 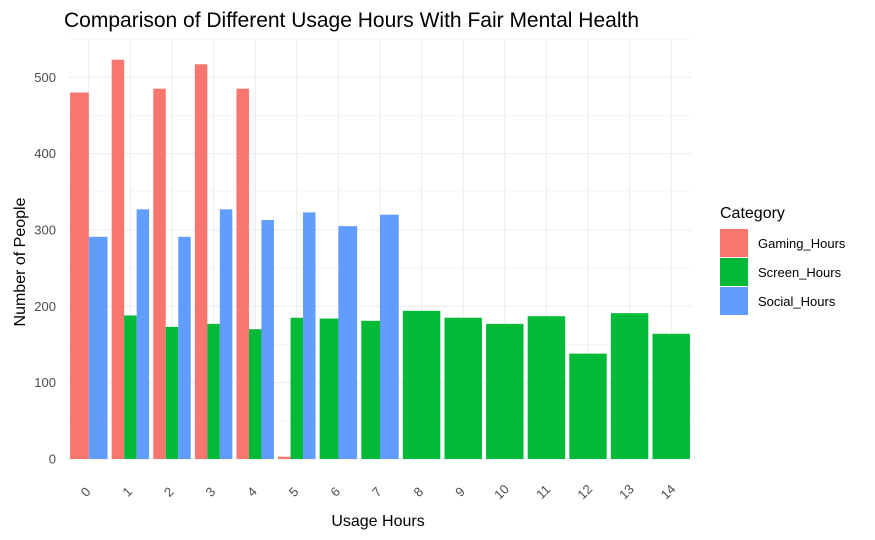 I want to click on x-tick-label: 4, so click(x=252, y=492).